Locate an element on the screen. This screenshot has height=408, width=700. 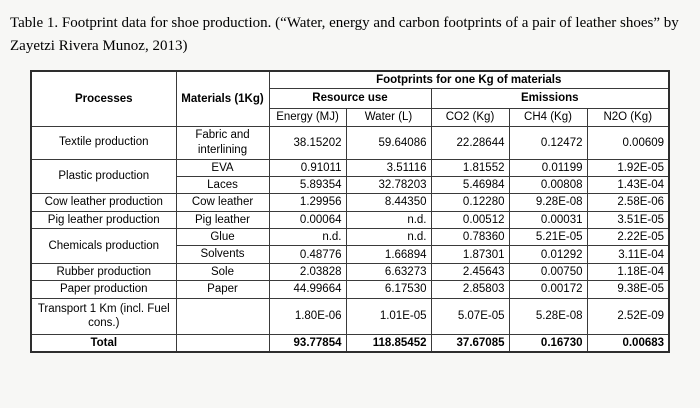
material-cell: Paper is located at coordinates (222, 289).